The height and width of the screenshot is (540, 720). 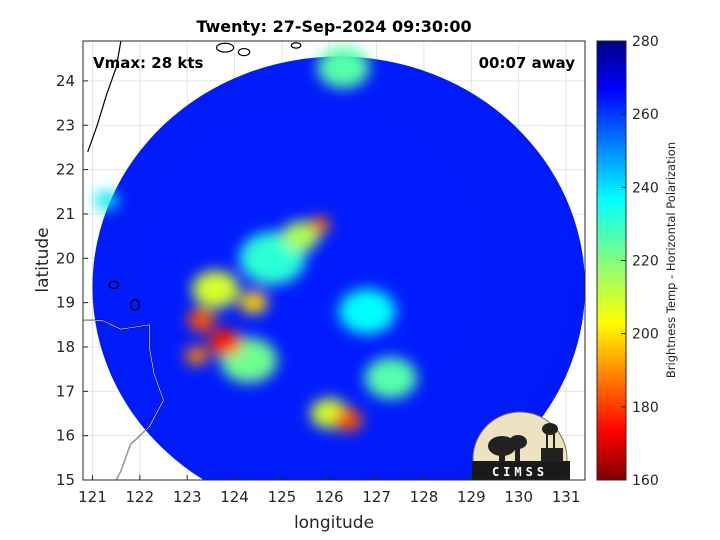 I want to click on x-tick-label: 123, so click(x=187, y=497).